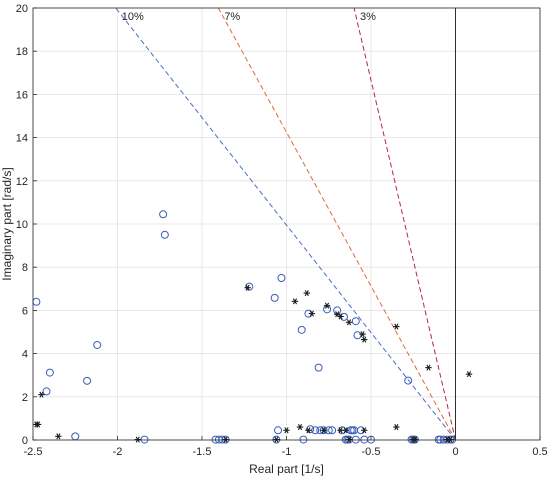  I want to click on x-tick-label: 0.5, so click(539, 452).